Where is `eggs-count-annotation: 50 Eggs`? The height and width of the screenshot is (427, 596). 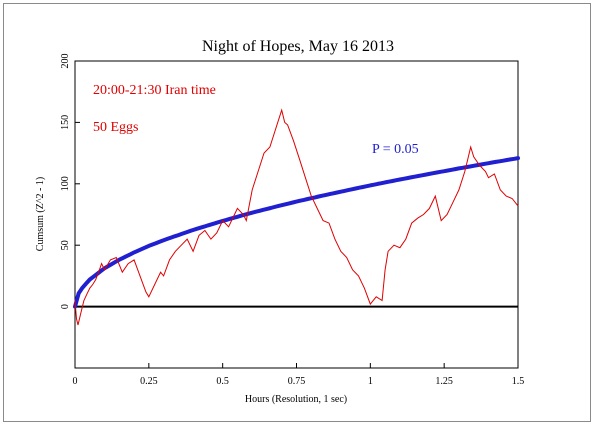 eggs-count-annotation: 50 Eggs is located at coordinates (116, 127).